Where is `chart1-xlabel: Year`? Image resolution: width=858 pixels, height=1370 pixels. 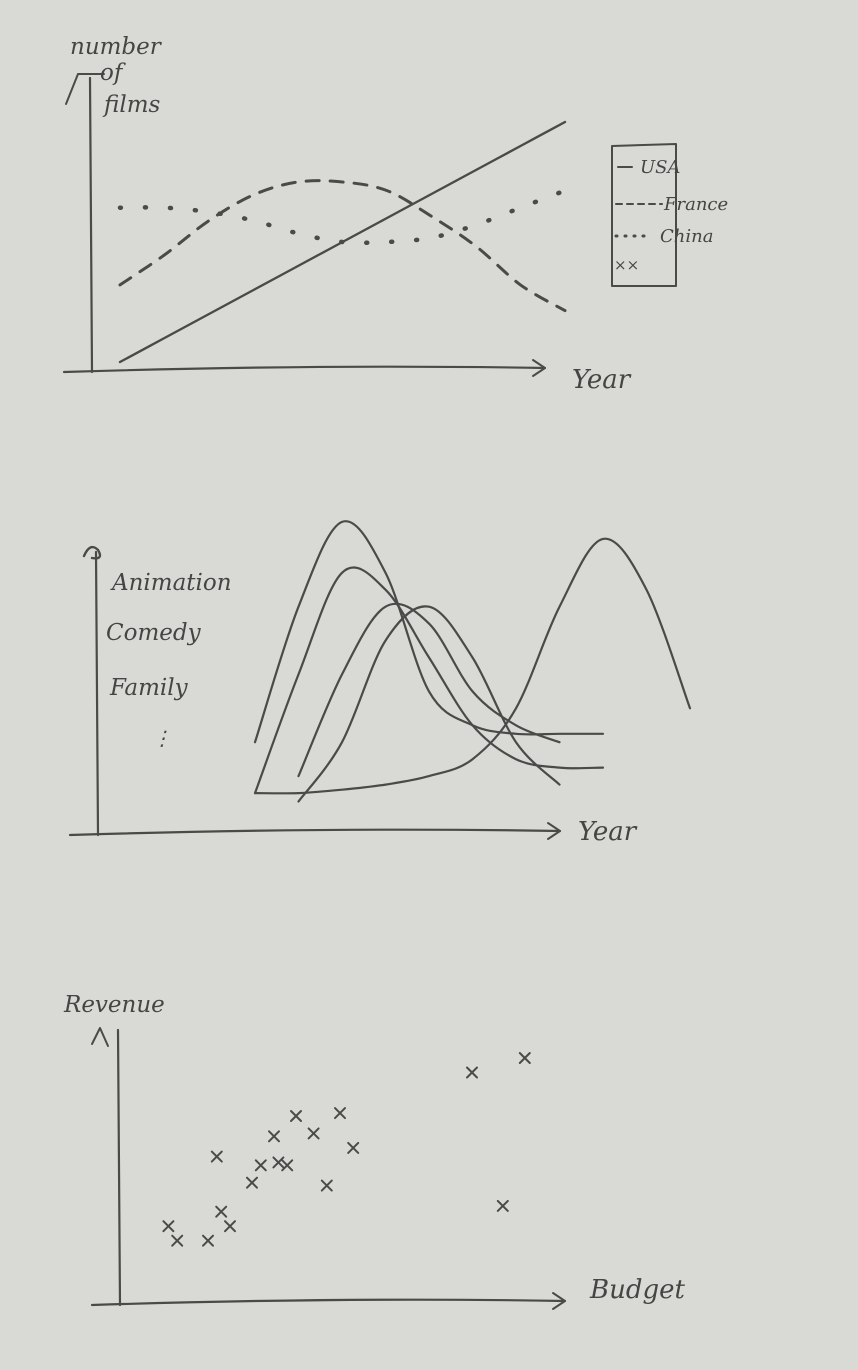
chart1-xlabel: Year is located at coordinates (602, 380).